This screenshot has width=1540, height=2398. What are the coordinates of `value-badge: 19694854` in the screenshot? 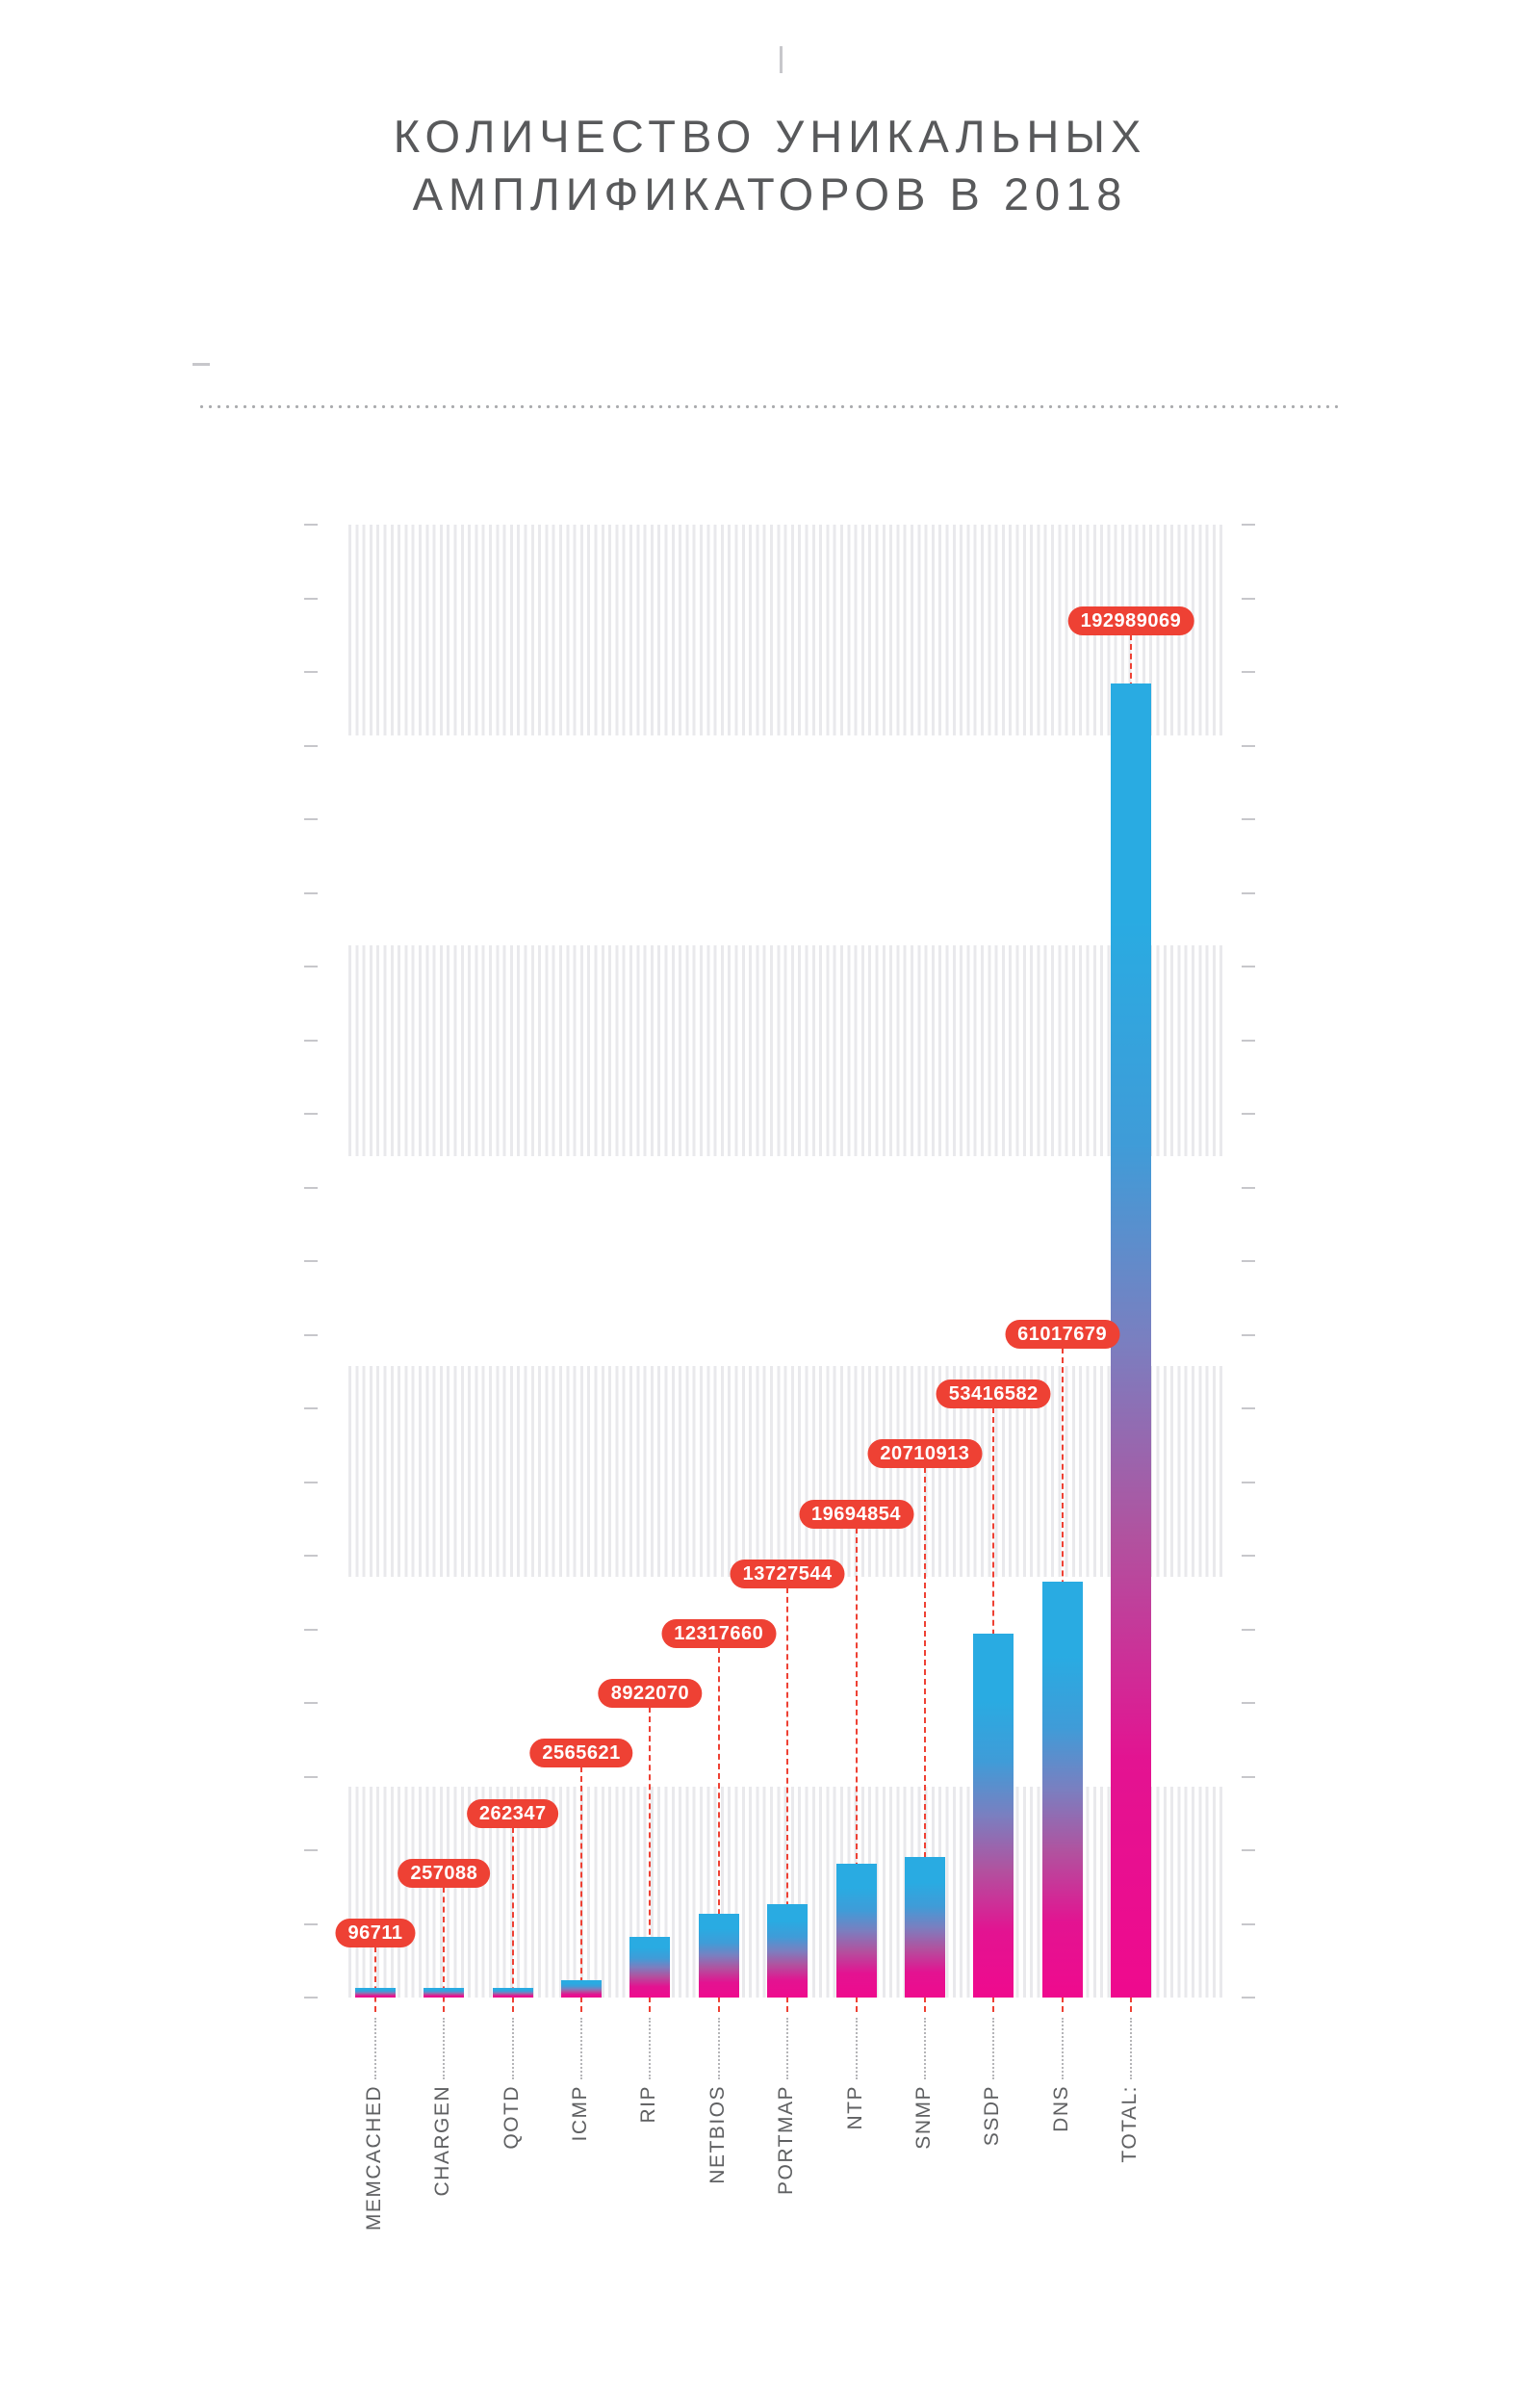 It's located at (856, 1514).